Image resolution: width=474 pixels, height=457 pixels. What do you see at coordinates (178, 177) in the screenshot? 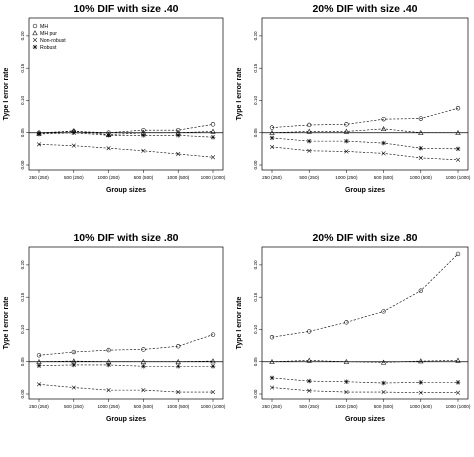
I see `x-tick-label: 1000 (500)` at bounding box center [178, 177].